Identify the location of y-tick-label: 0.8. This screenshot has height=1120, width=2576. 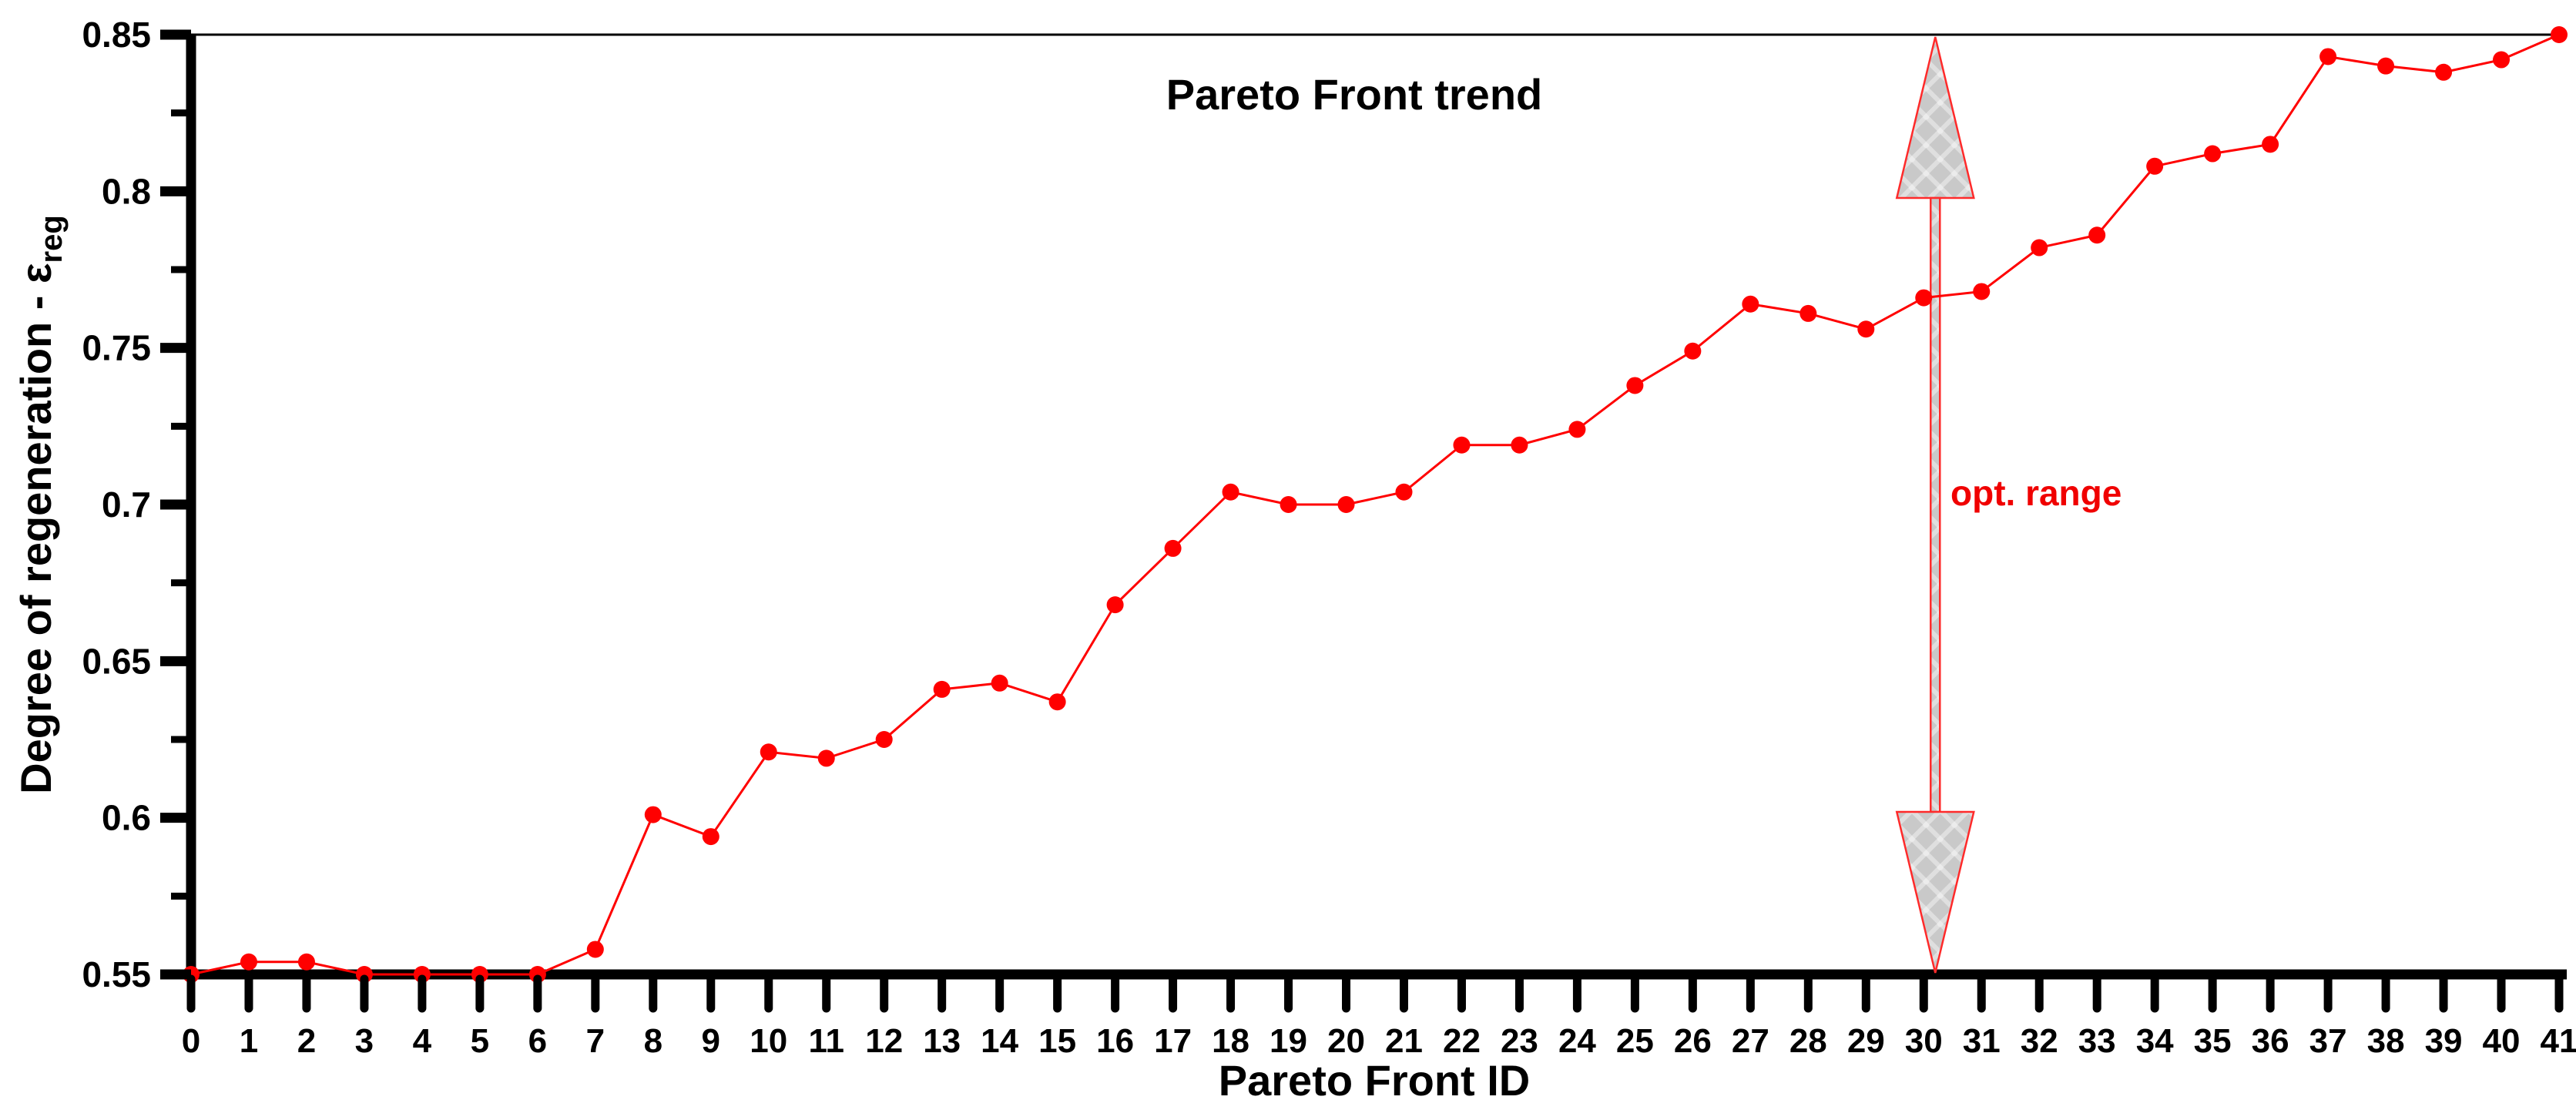
(126, 191).